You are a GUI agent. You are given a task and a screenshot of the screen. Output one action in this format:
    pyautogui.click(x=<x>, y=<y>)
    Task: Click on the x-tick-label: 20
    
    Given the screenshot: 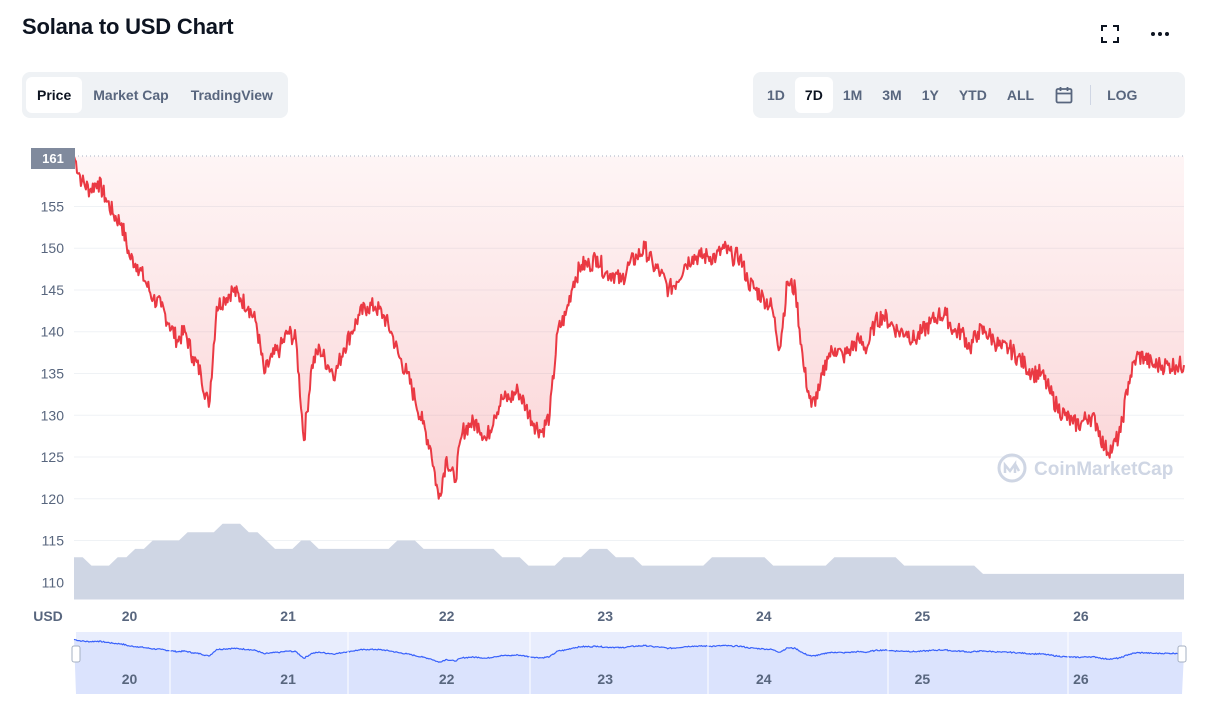 What is the action you would take?
    pyautogui.click(x=130, y=616)
    